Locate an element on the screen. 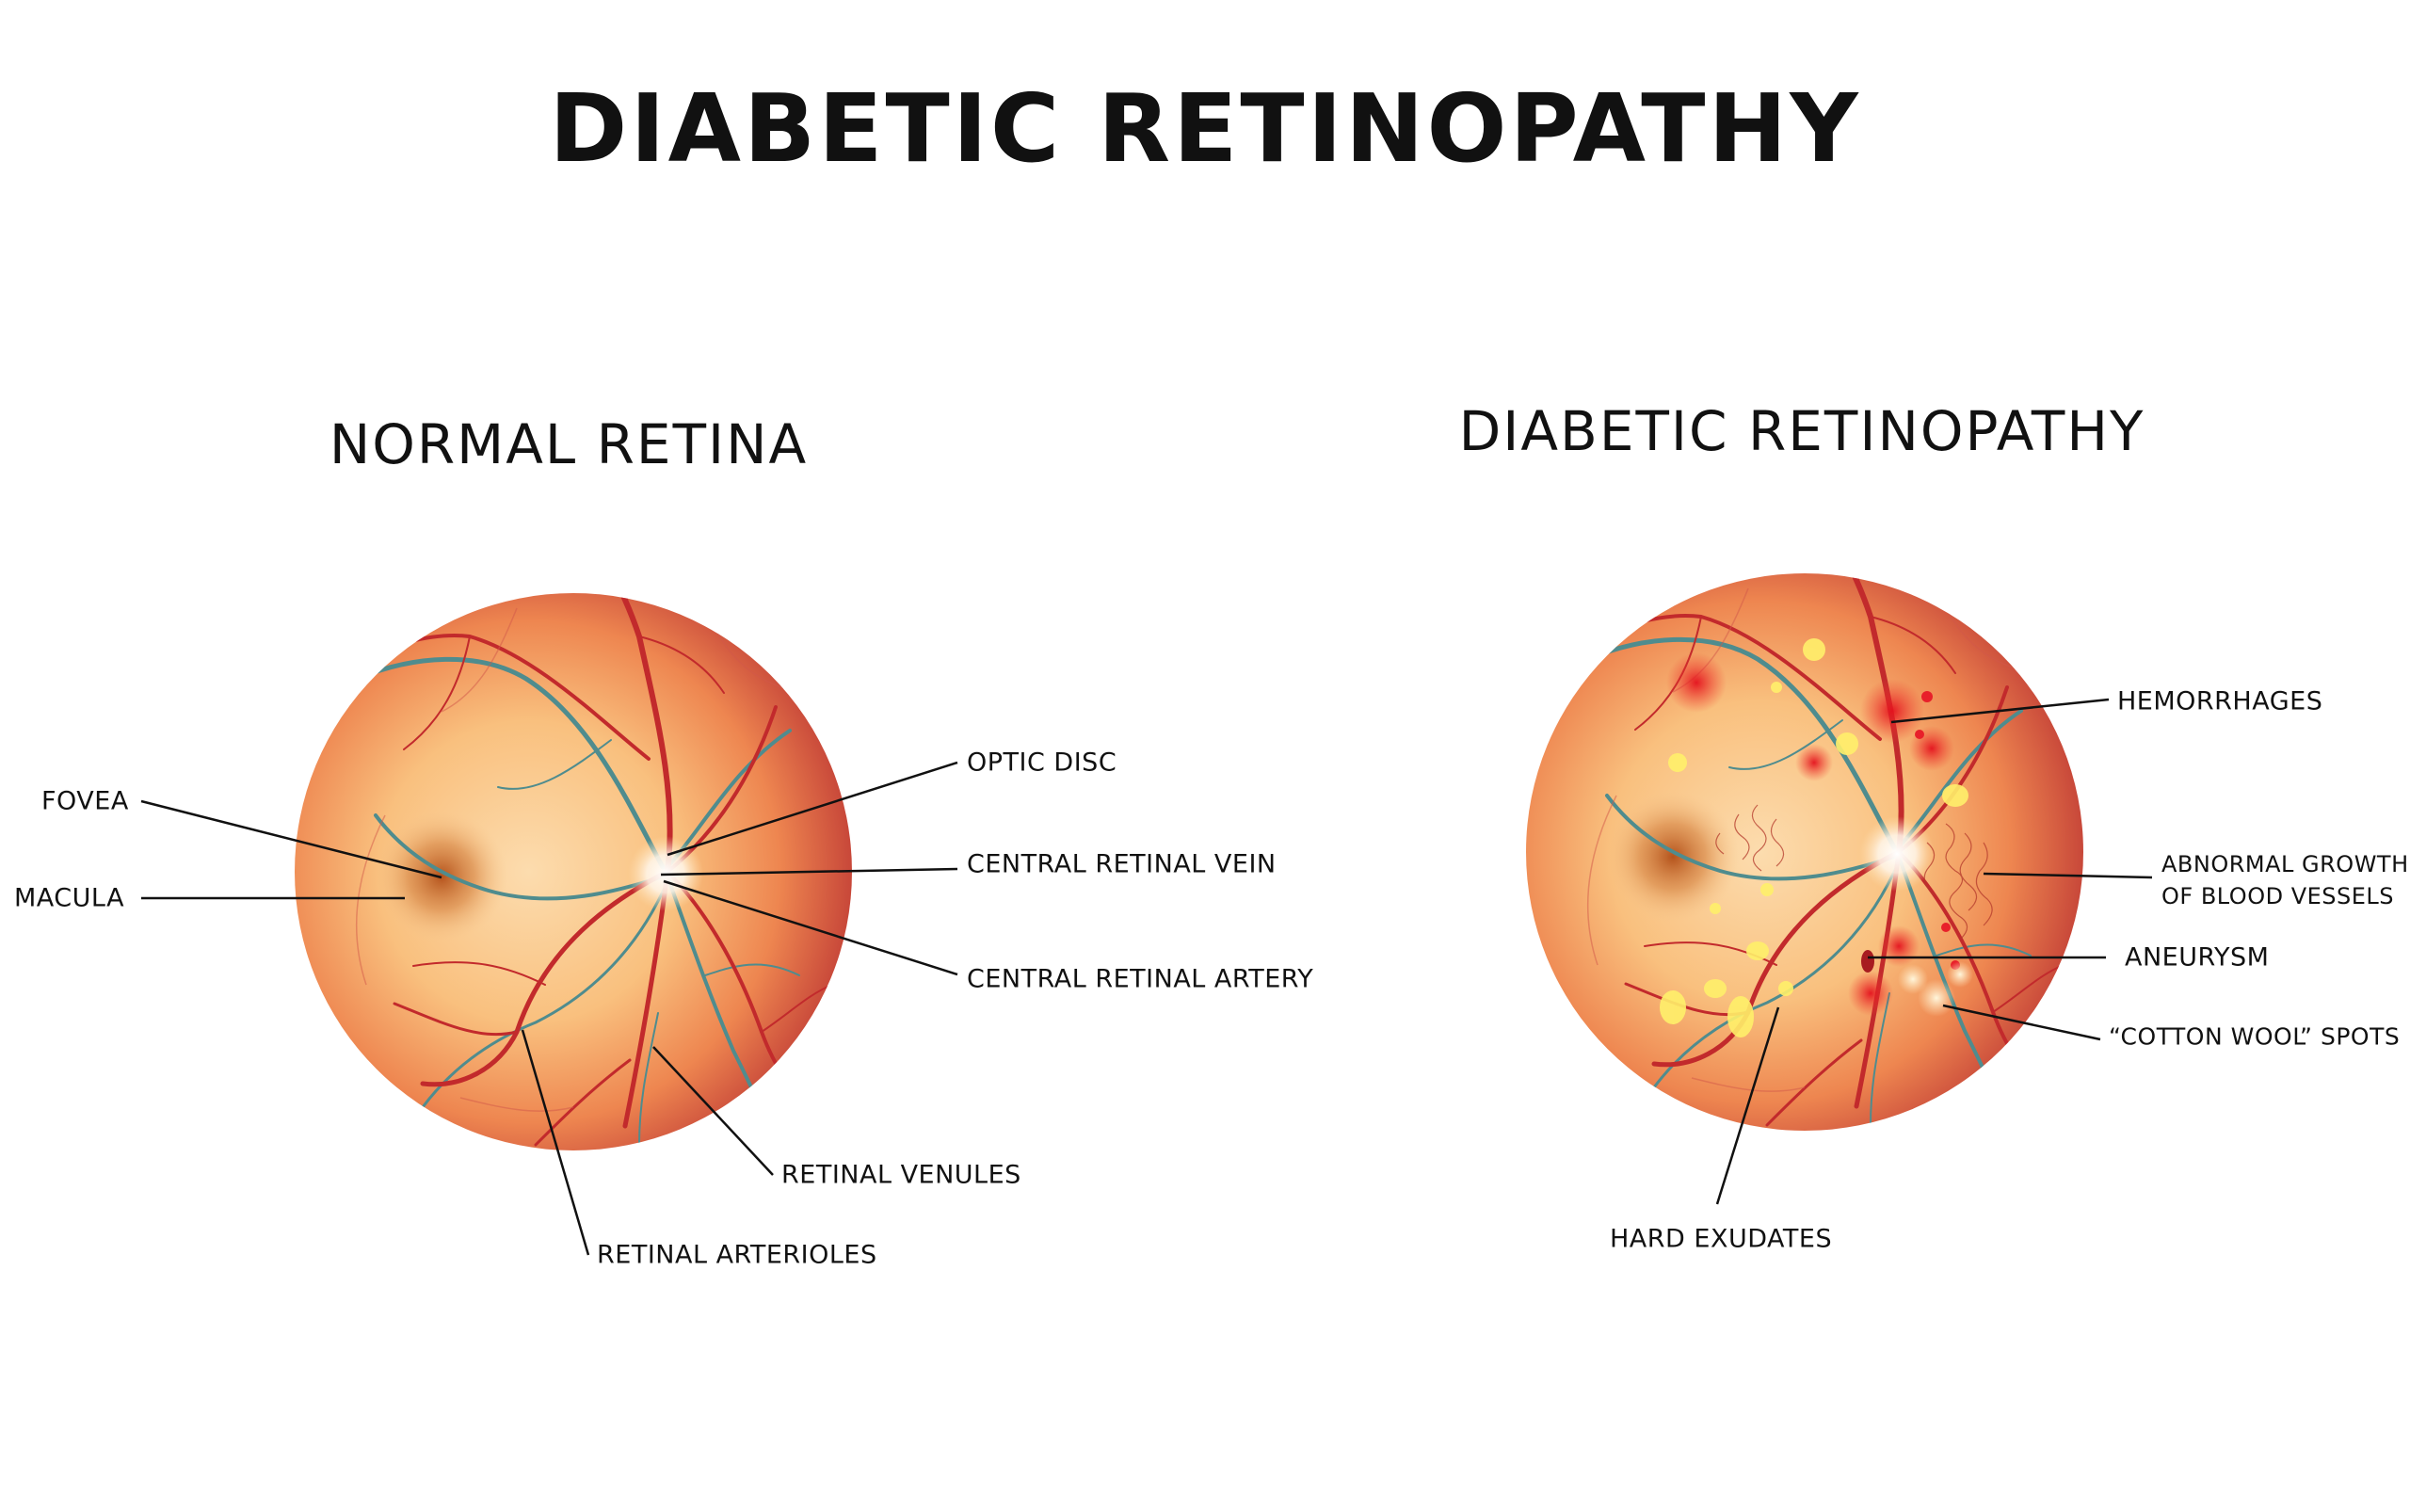  label-optic-disc: OPTIC DISC is located at coordinates (1042, 763).